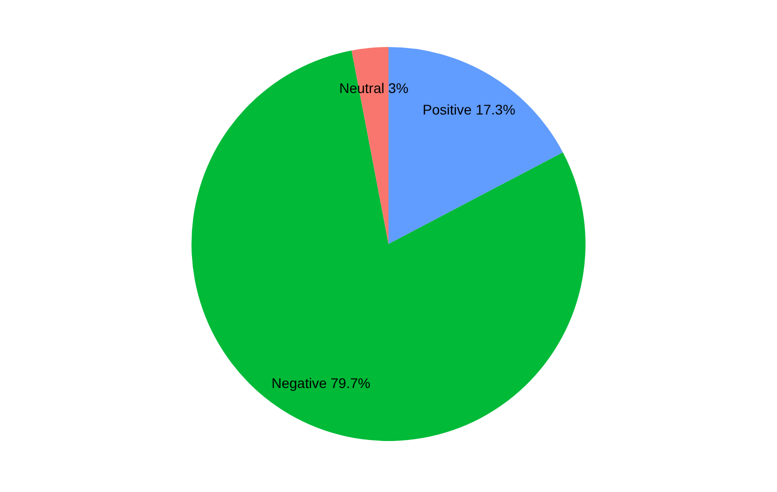 The height and width of the screenshot is (492, 777). What do you see at coordinates (447, 110) in the screenshot?
I see `slice-label: Positive` at bounding box center [447, 110].